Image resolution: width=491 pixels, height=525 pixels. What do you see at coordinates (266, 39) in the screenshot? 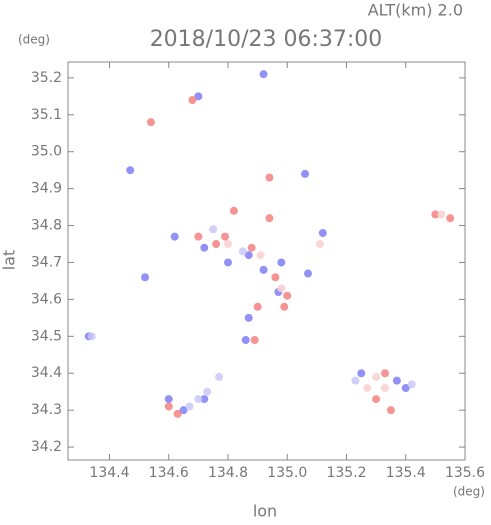
I see `chart-title: 2018/10/23 06:37:00` at bounding box center [266, 39].